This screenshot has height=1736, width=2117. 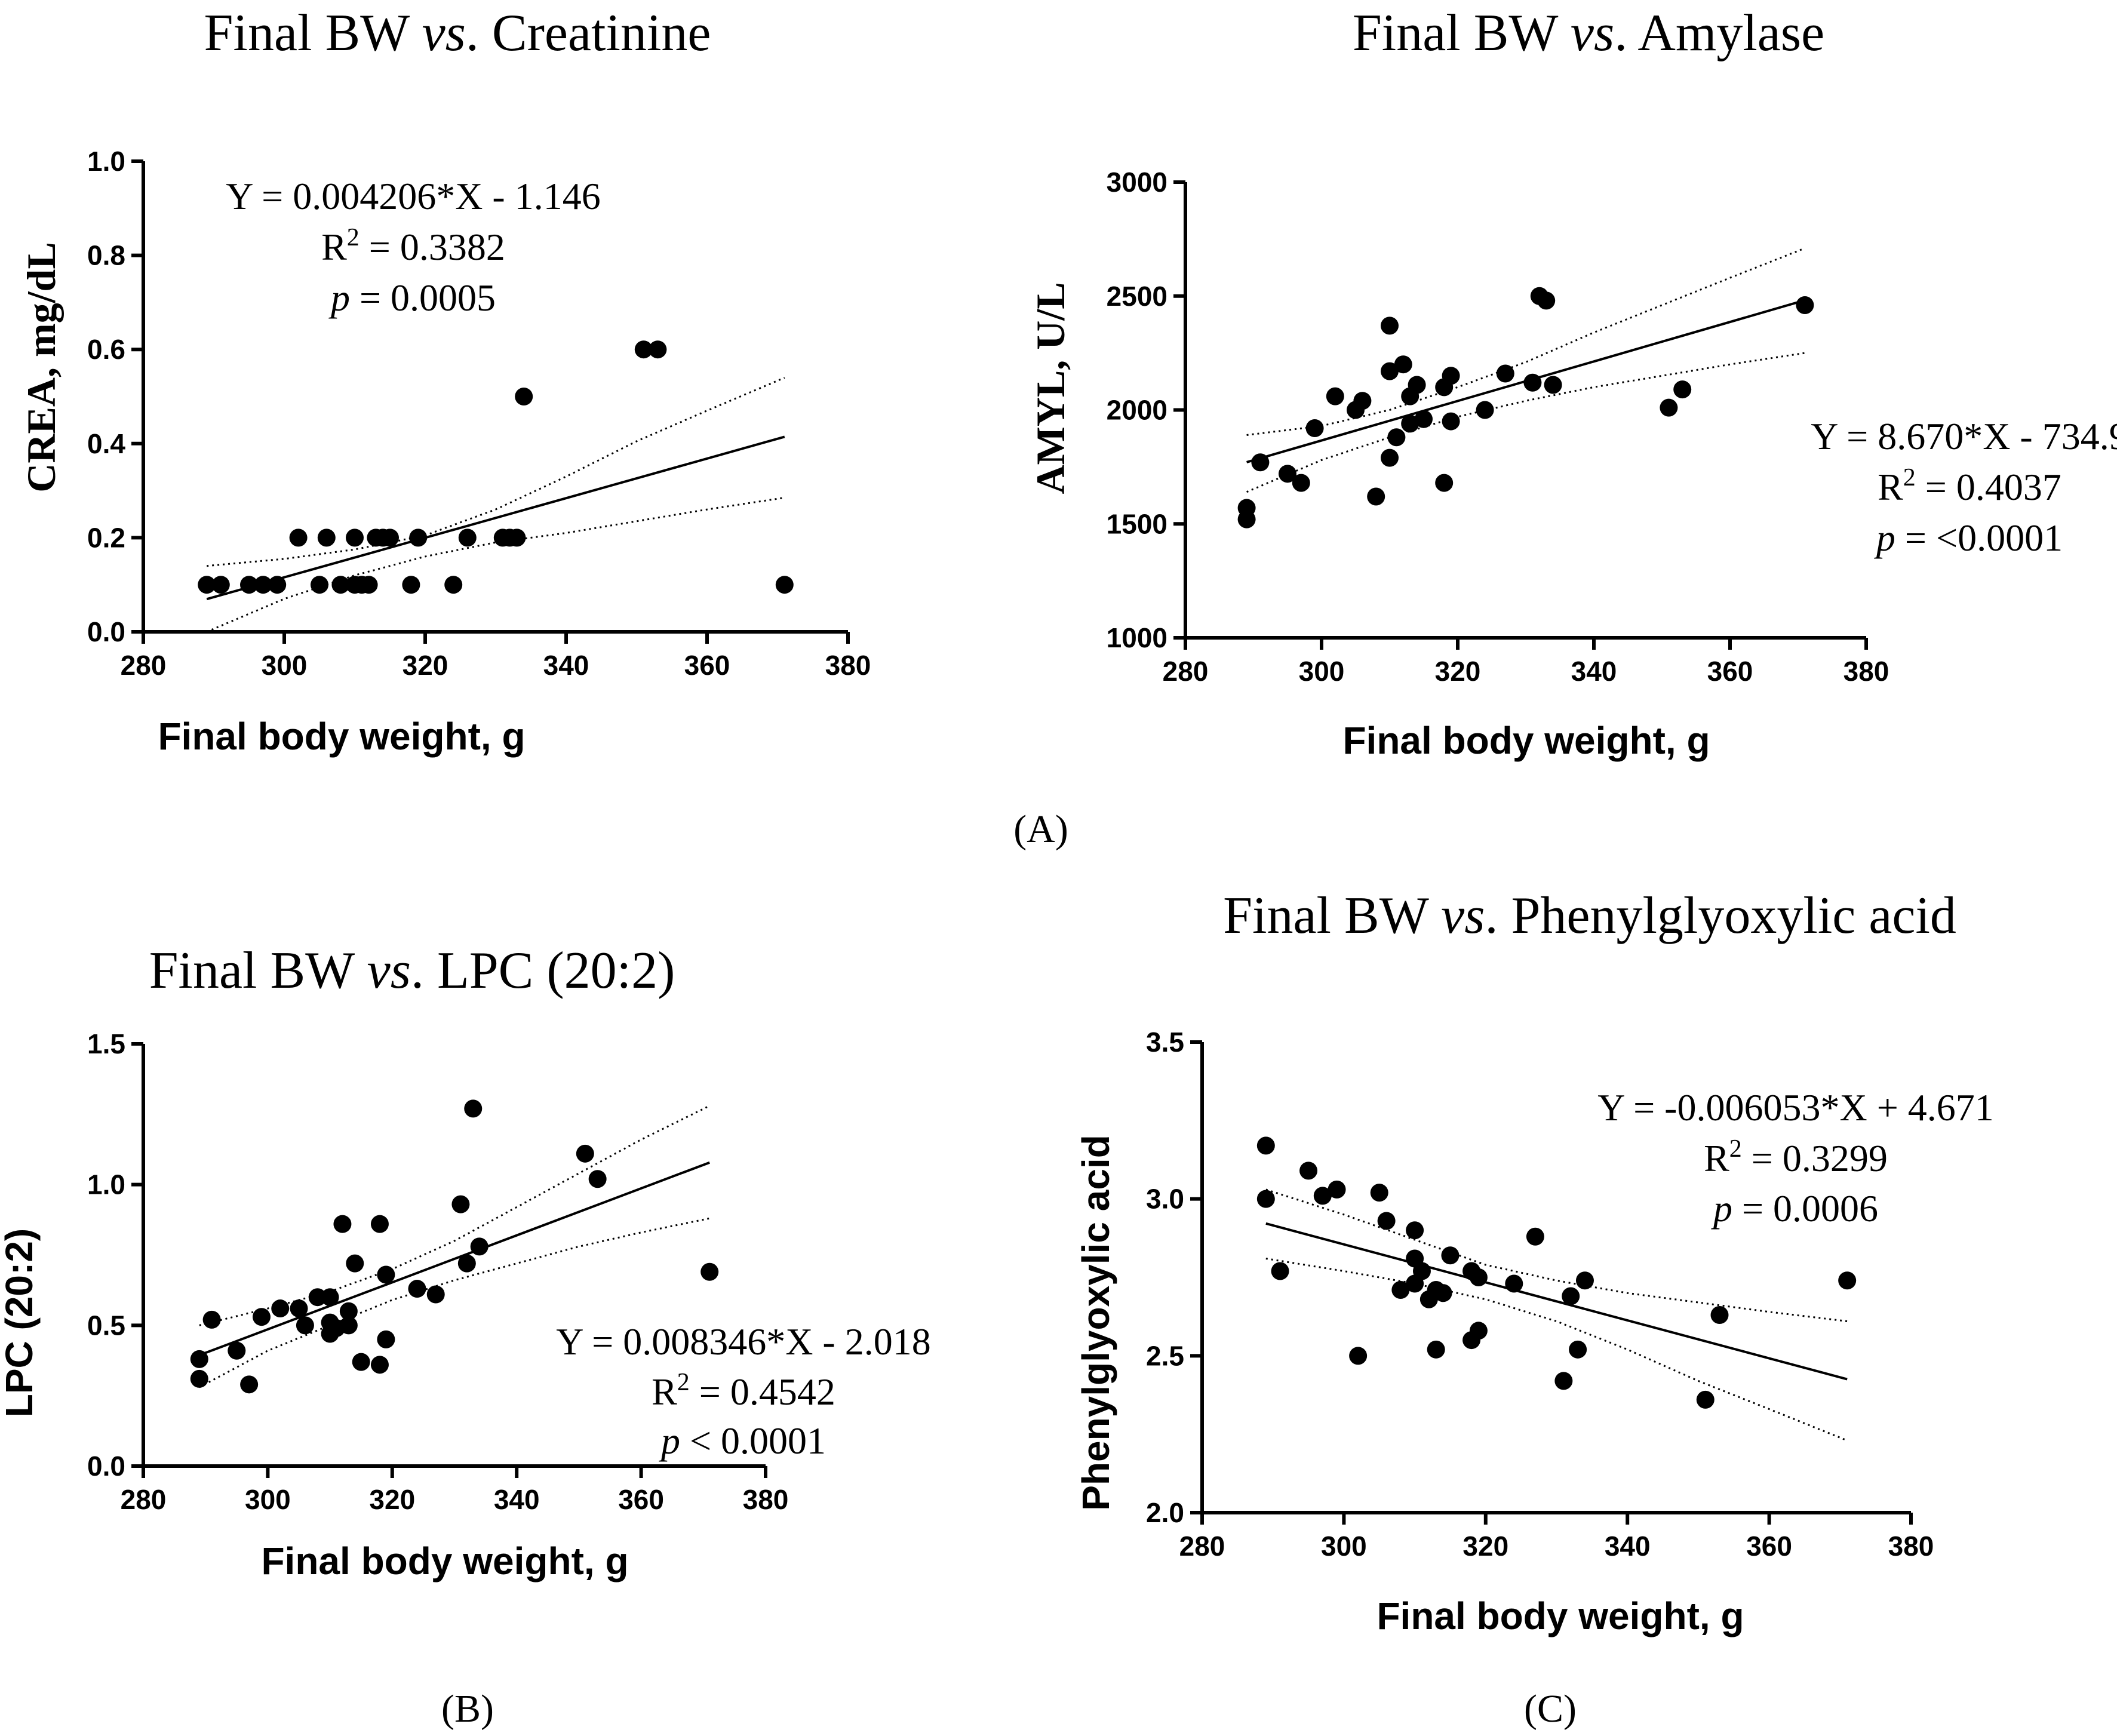 What do you see at coordinates (743, 1341) in the screenshot?
I see `regression-equation: Y = 0.008346*X - 2.018` at bounding box center [743, 1341].